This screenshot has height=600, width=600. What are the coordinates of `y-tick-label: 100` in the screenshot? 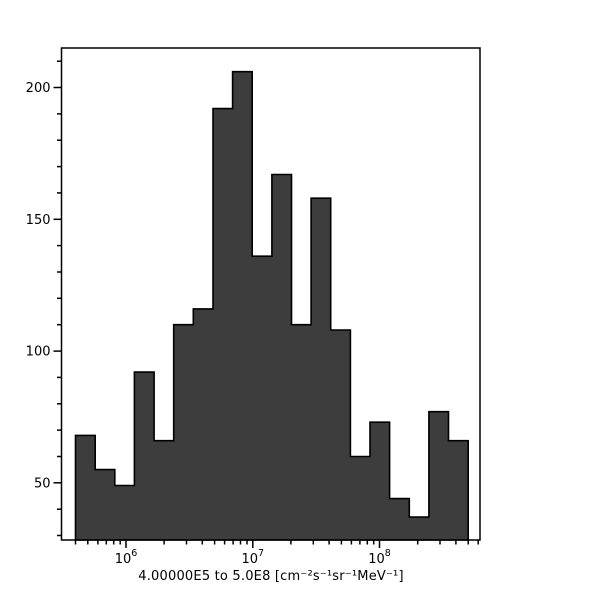 It's located at (38, 352).